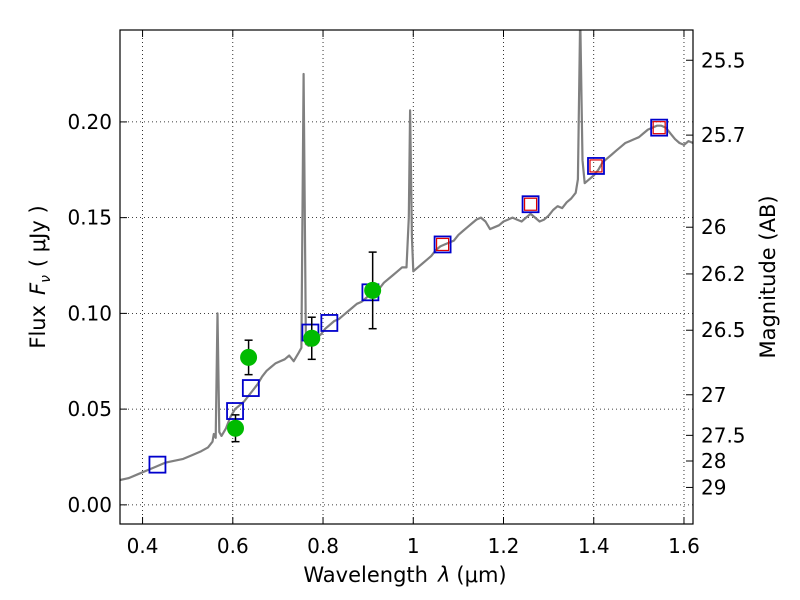 Image resolution: width=800 pixels, height=600 pixels. What do you see at coordinates (38, 327) in the screenshot?
I see `y-axis-label-prefix: Flux` at bounding box center [38, 327].